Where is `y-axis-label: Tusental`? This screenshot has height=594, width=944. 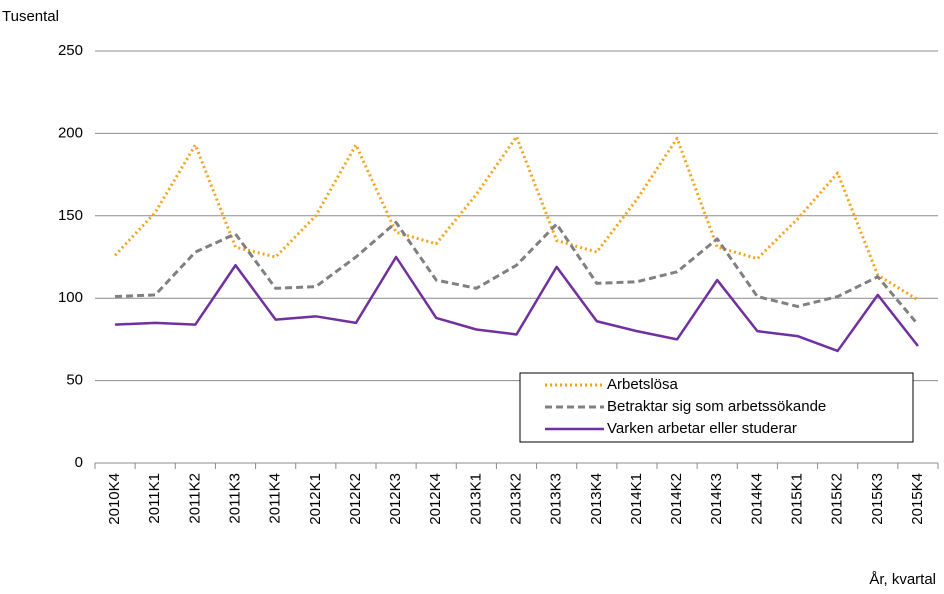
y-axis-label: Tusental is located at coordinates (30, 16).